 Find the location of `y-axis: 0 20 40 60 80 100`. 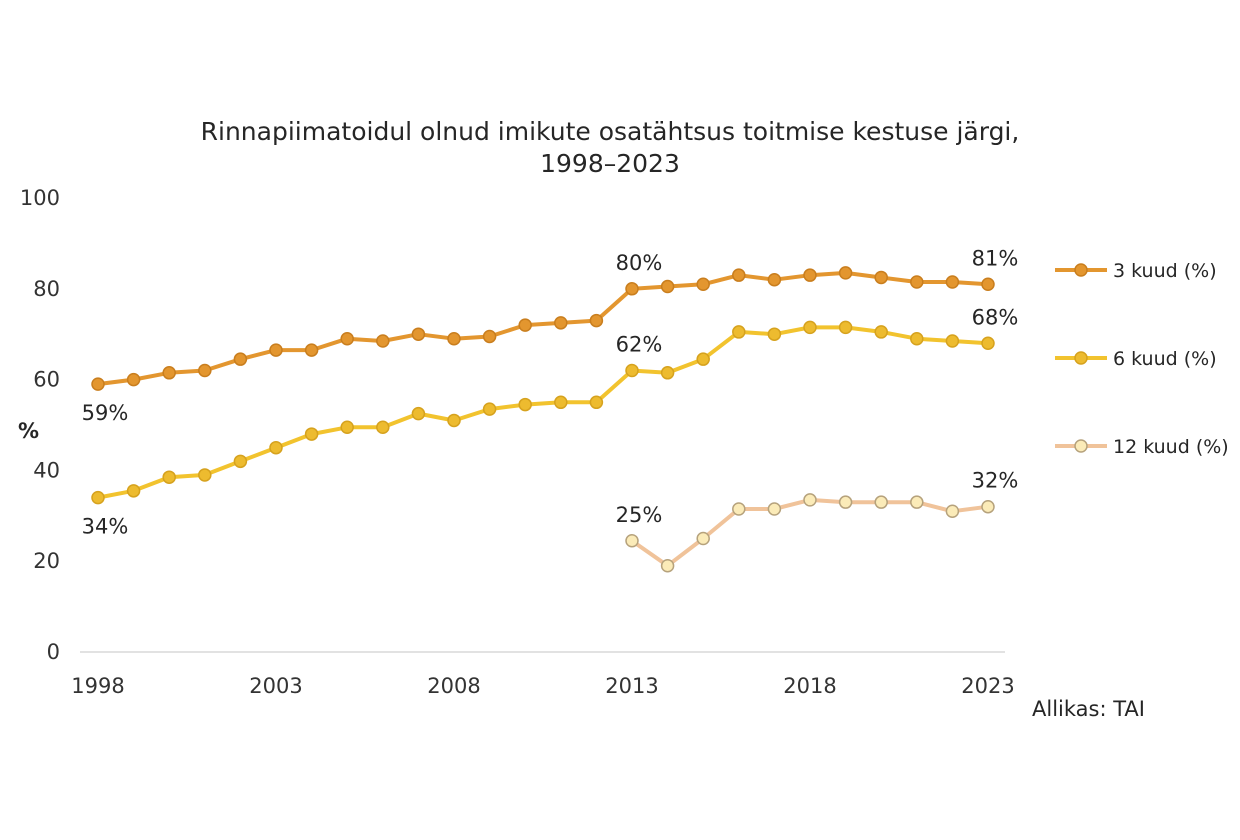

y-axis: 0 20 40 60 80 100 is located at coordinates (40, 425).